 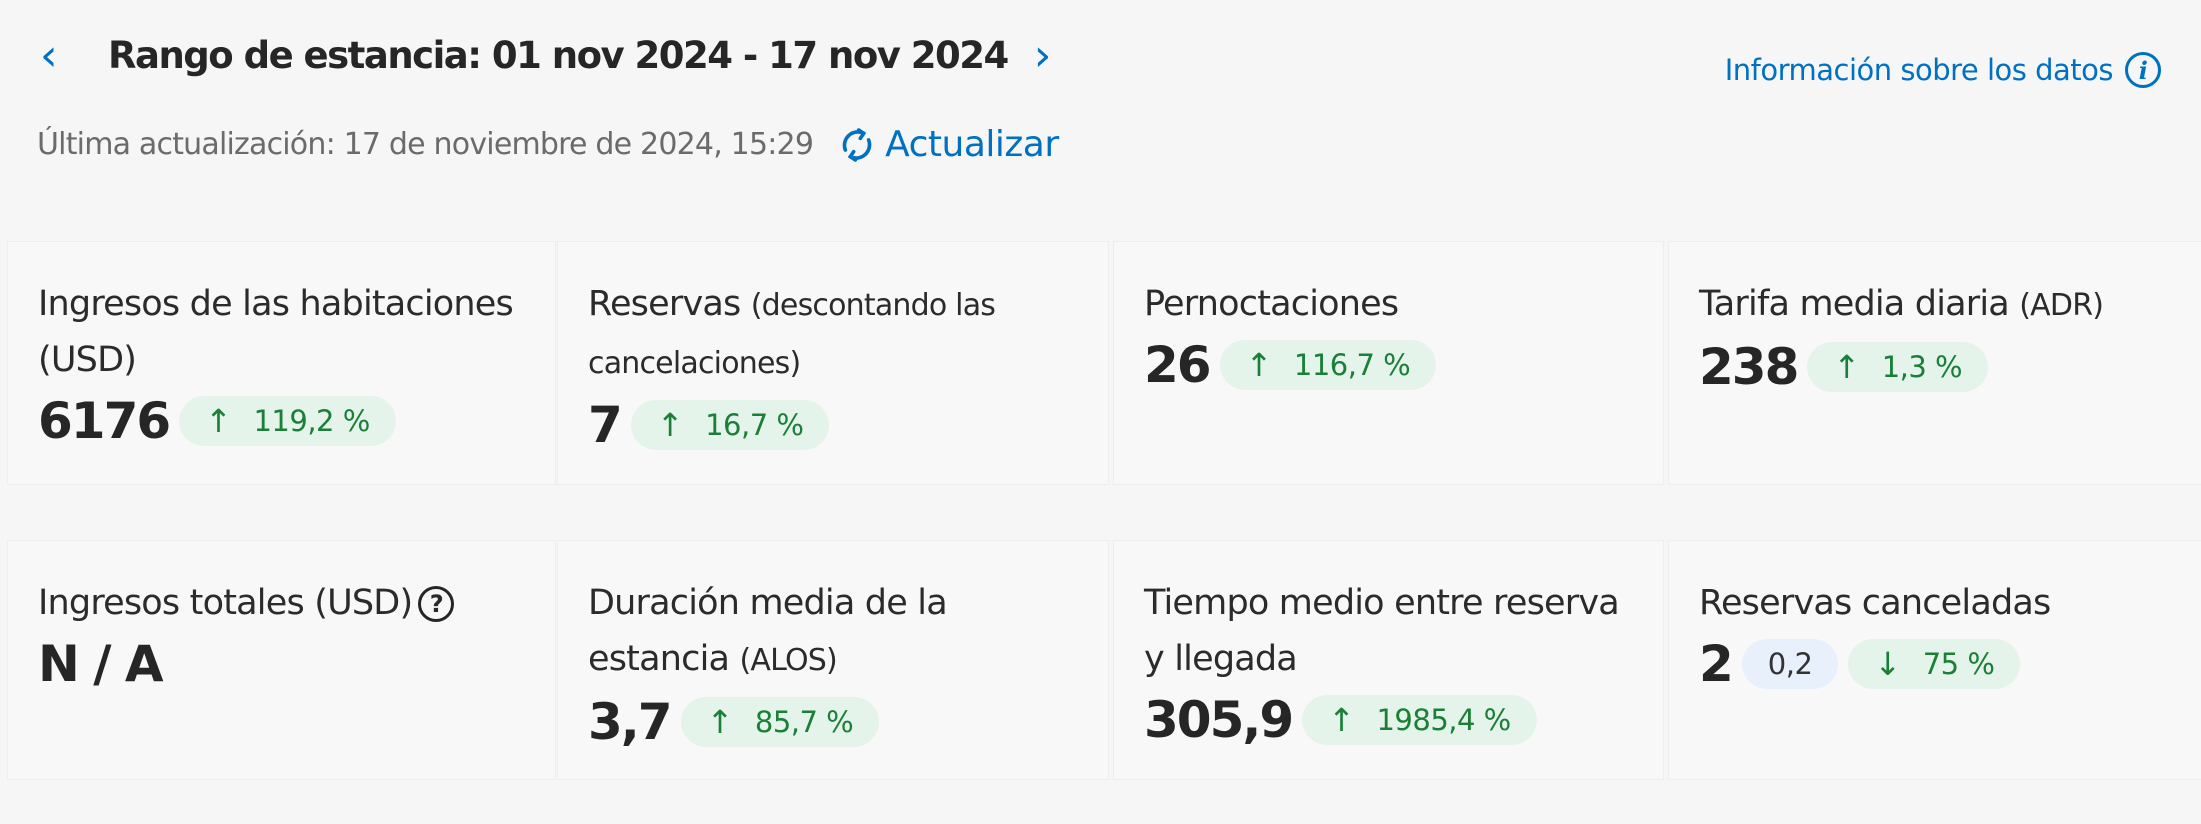 I want to click on badge-text: 0,2, so click(x=1790, y=664).